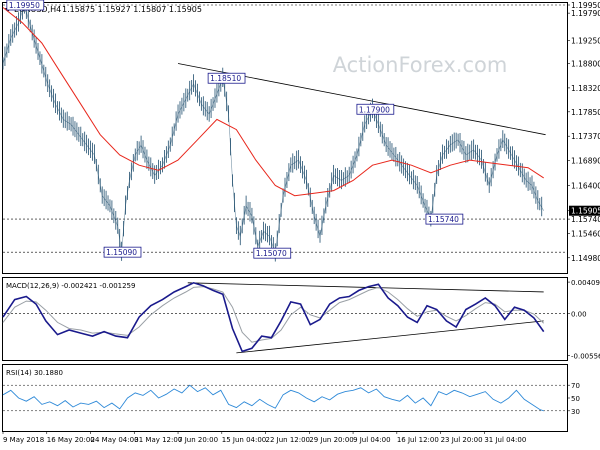 The height and width of the screenshot is (450, 600). I want to click on x-tick-label: 24 May 04:00, so click(115, 440).